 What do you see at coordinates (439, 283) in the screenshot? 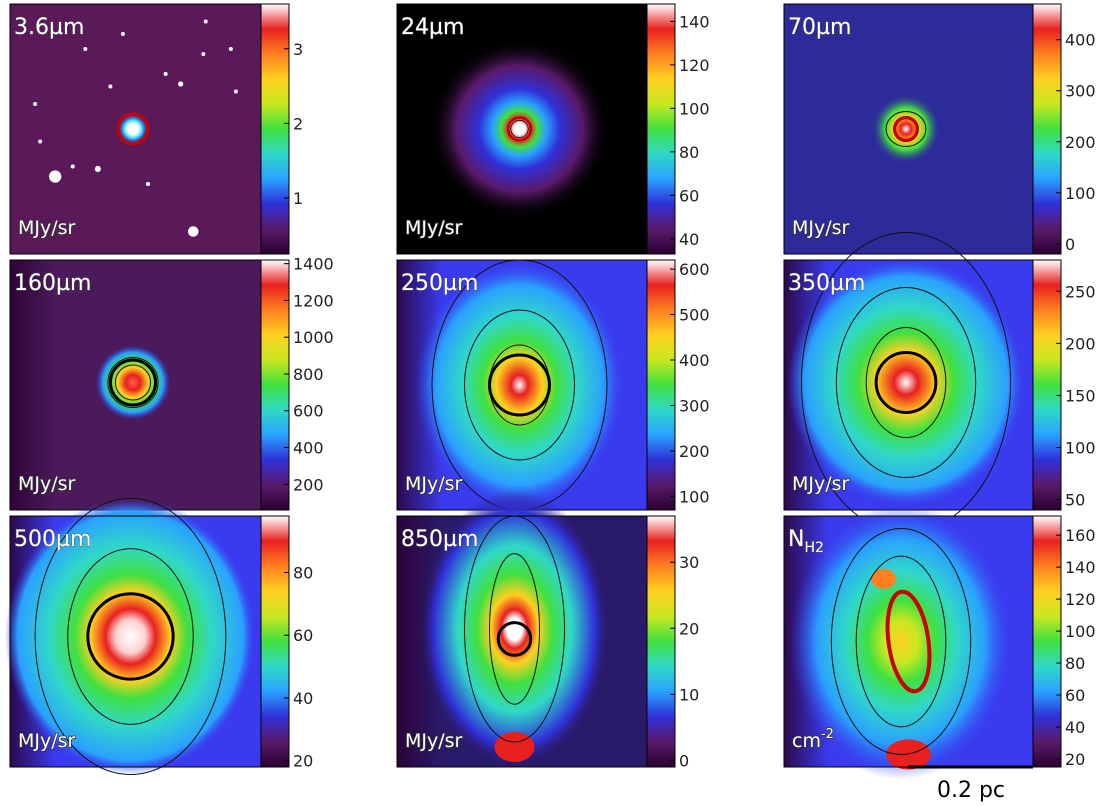
I see `panel-label: 250µm` at bounding box center [439, 283].